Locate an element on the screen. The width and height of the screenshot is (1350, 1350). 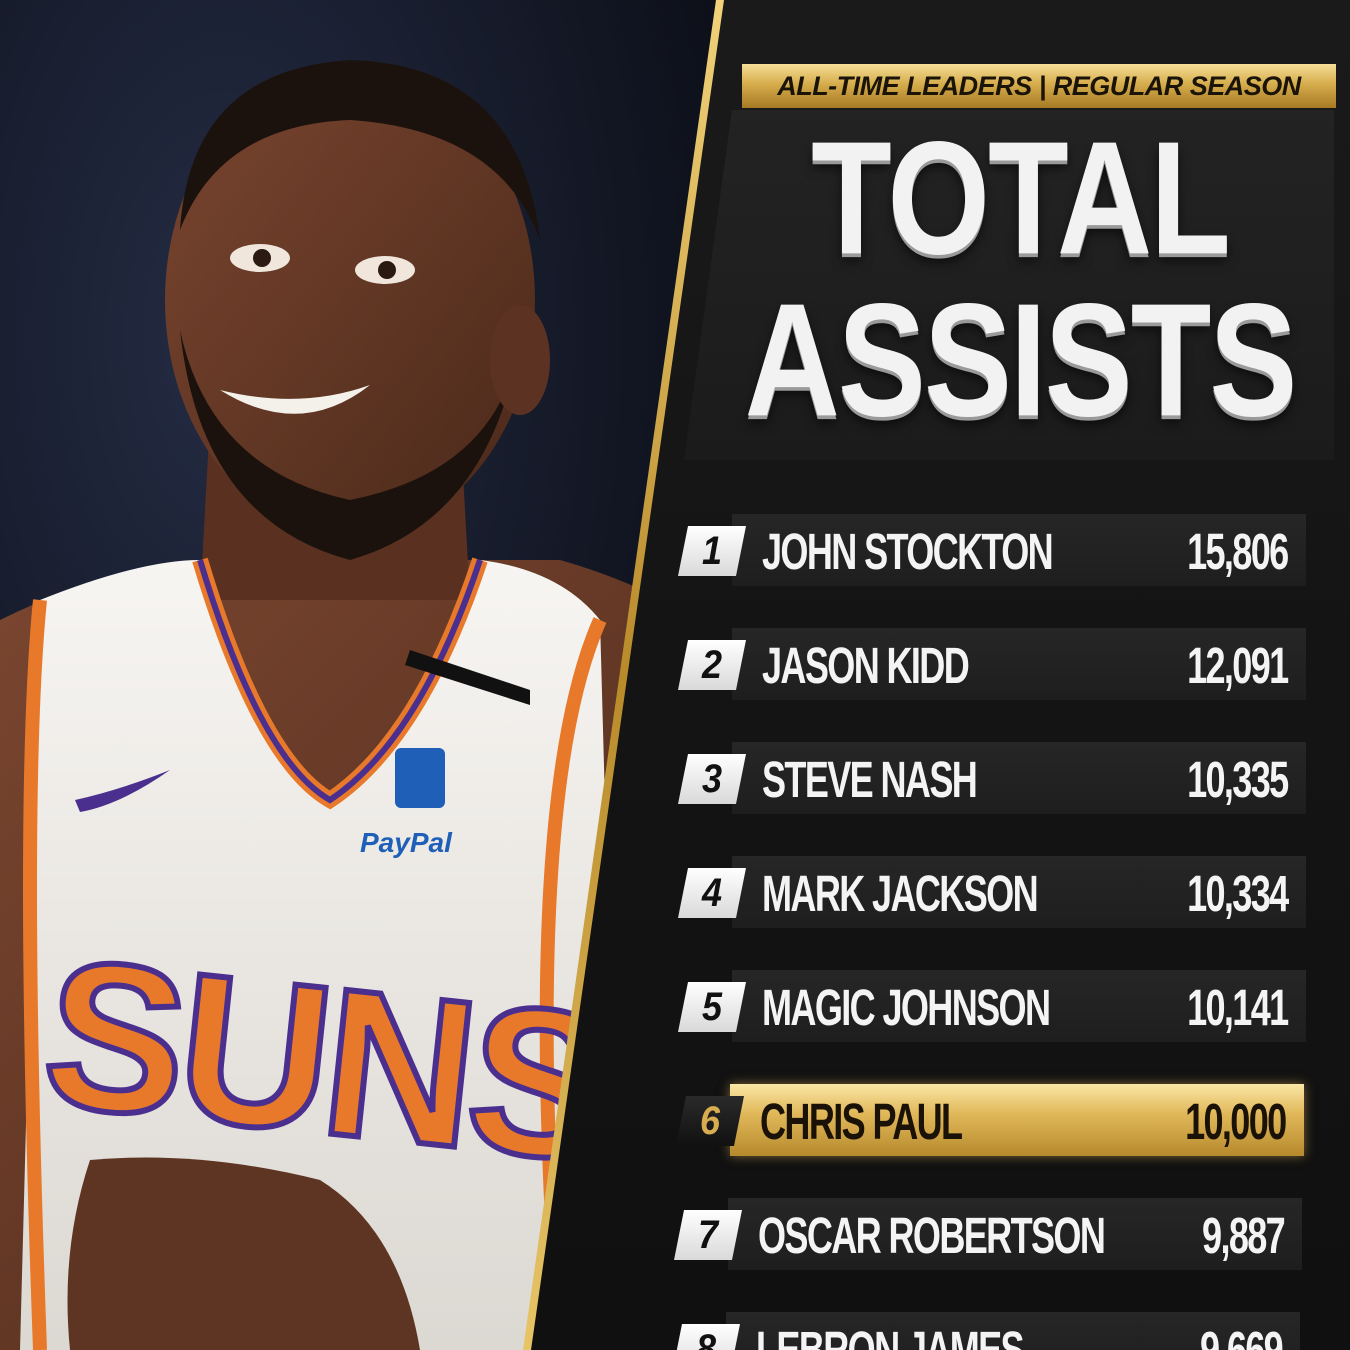
leader-row: 5 MAGIC JOHNSON 10,141 is located at coordinates (992, 1006).